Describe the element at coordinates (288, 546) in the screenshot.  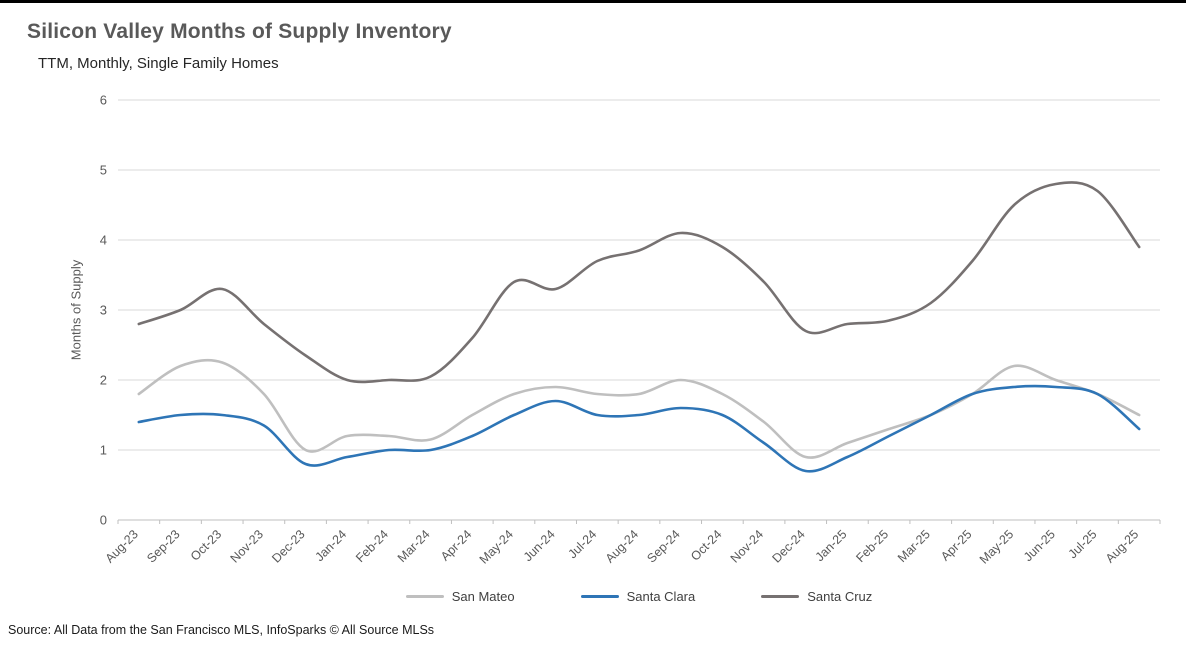
I see `x-tick-label: Dec-23` at that location.